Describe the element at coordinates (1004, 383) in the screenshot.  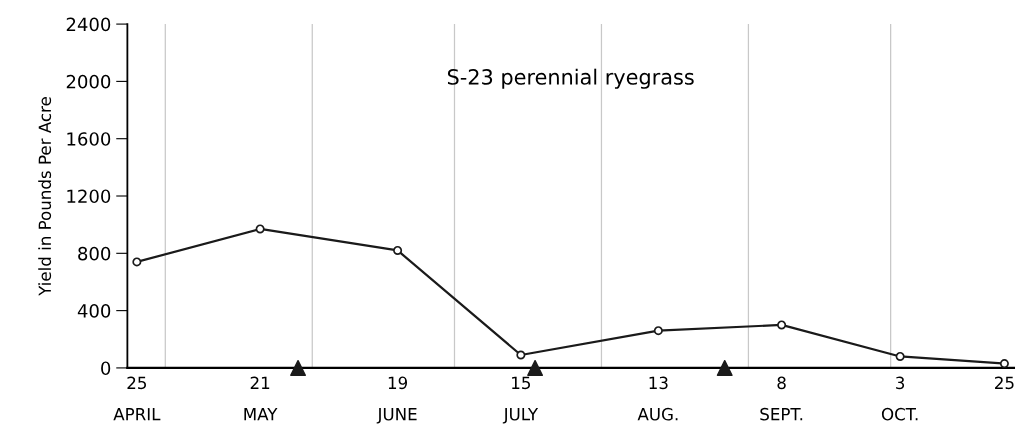
I see `x-tick-label: 25` at that location.